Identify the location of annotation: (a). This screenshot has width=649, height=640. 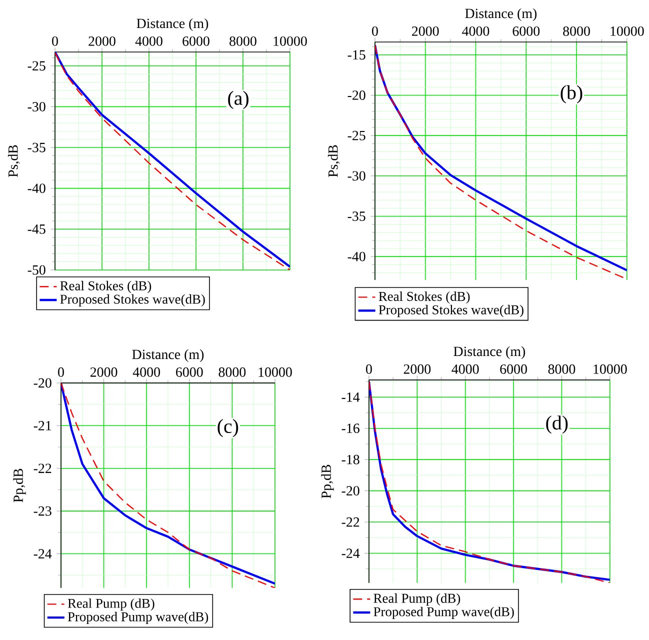
(238, 100).